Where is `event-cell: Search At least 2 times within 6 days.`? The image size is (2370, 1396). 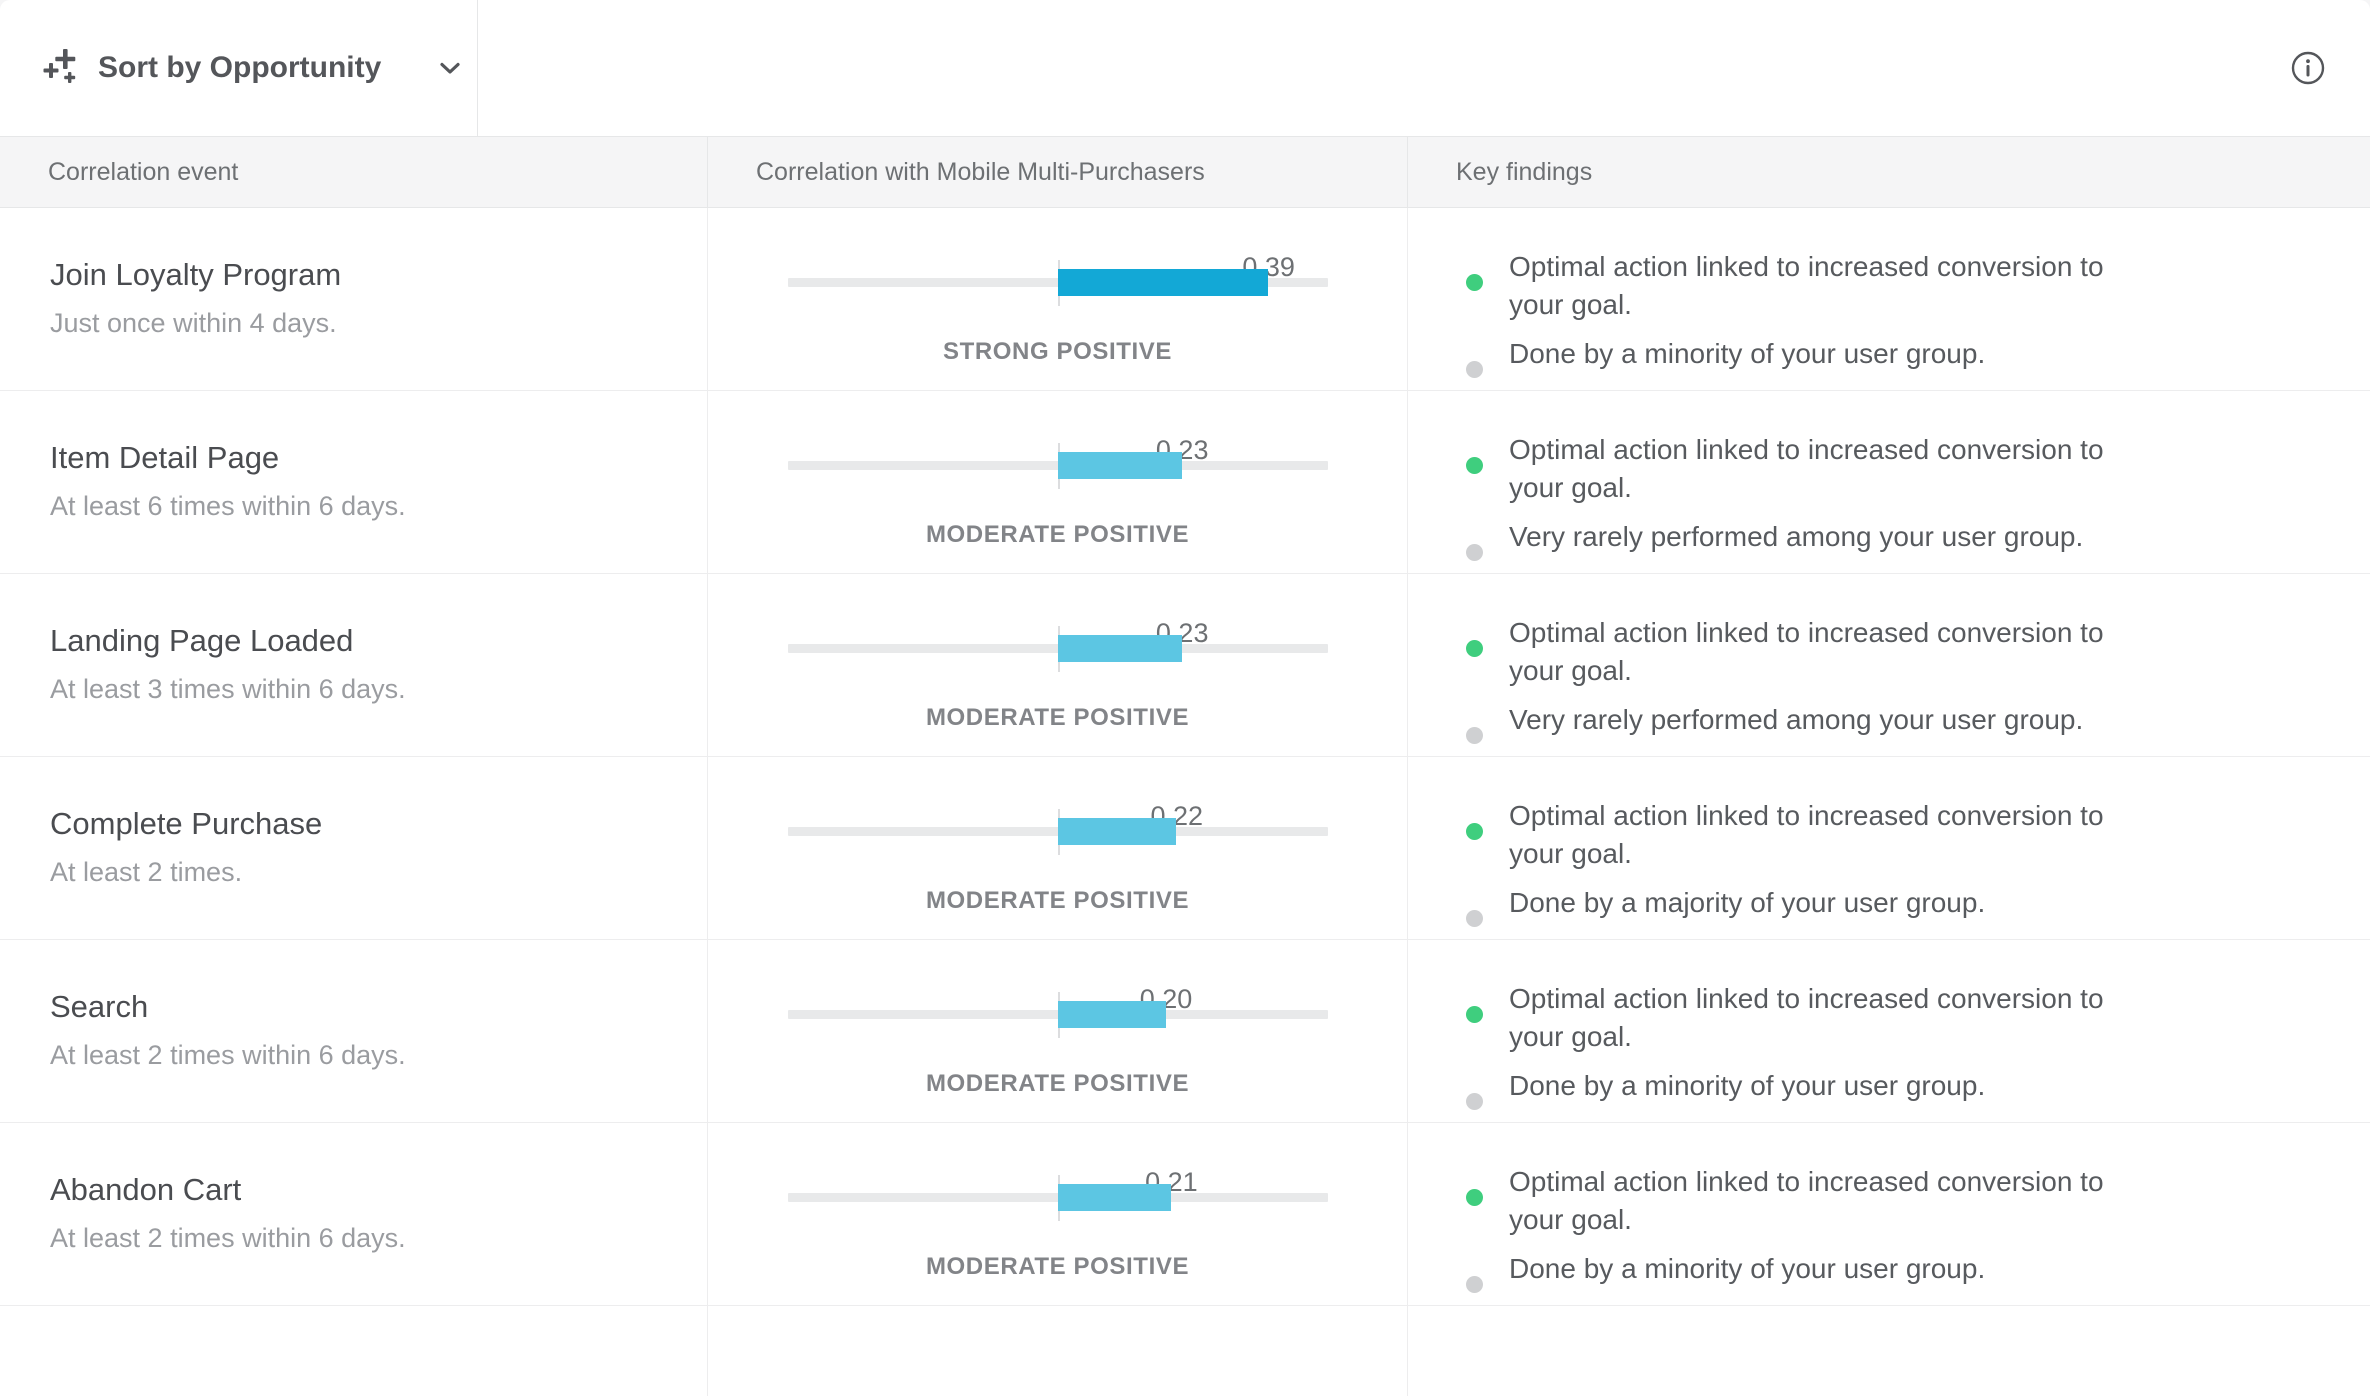
event-cell: Search At least 2 times within 6 days. is located at coordinates (354, 1031).